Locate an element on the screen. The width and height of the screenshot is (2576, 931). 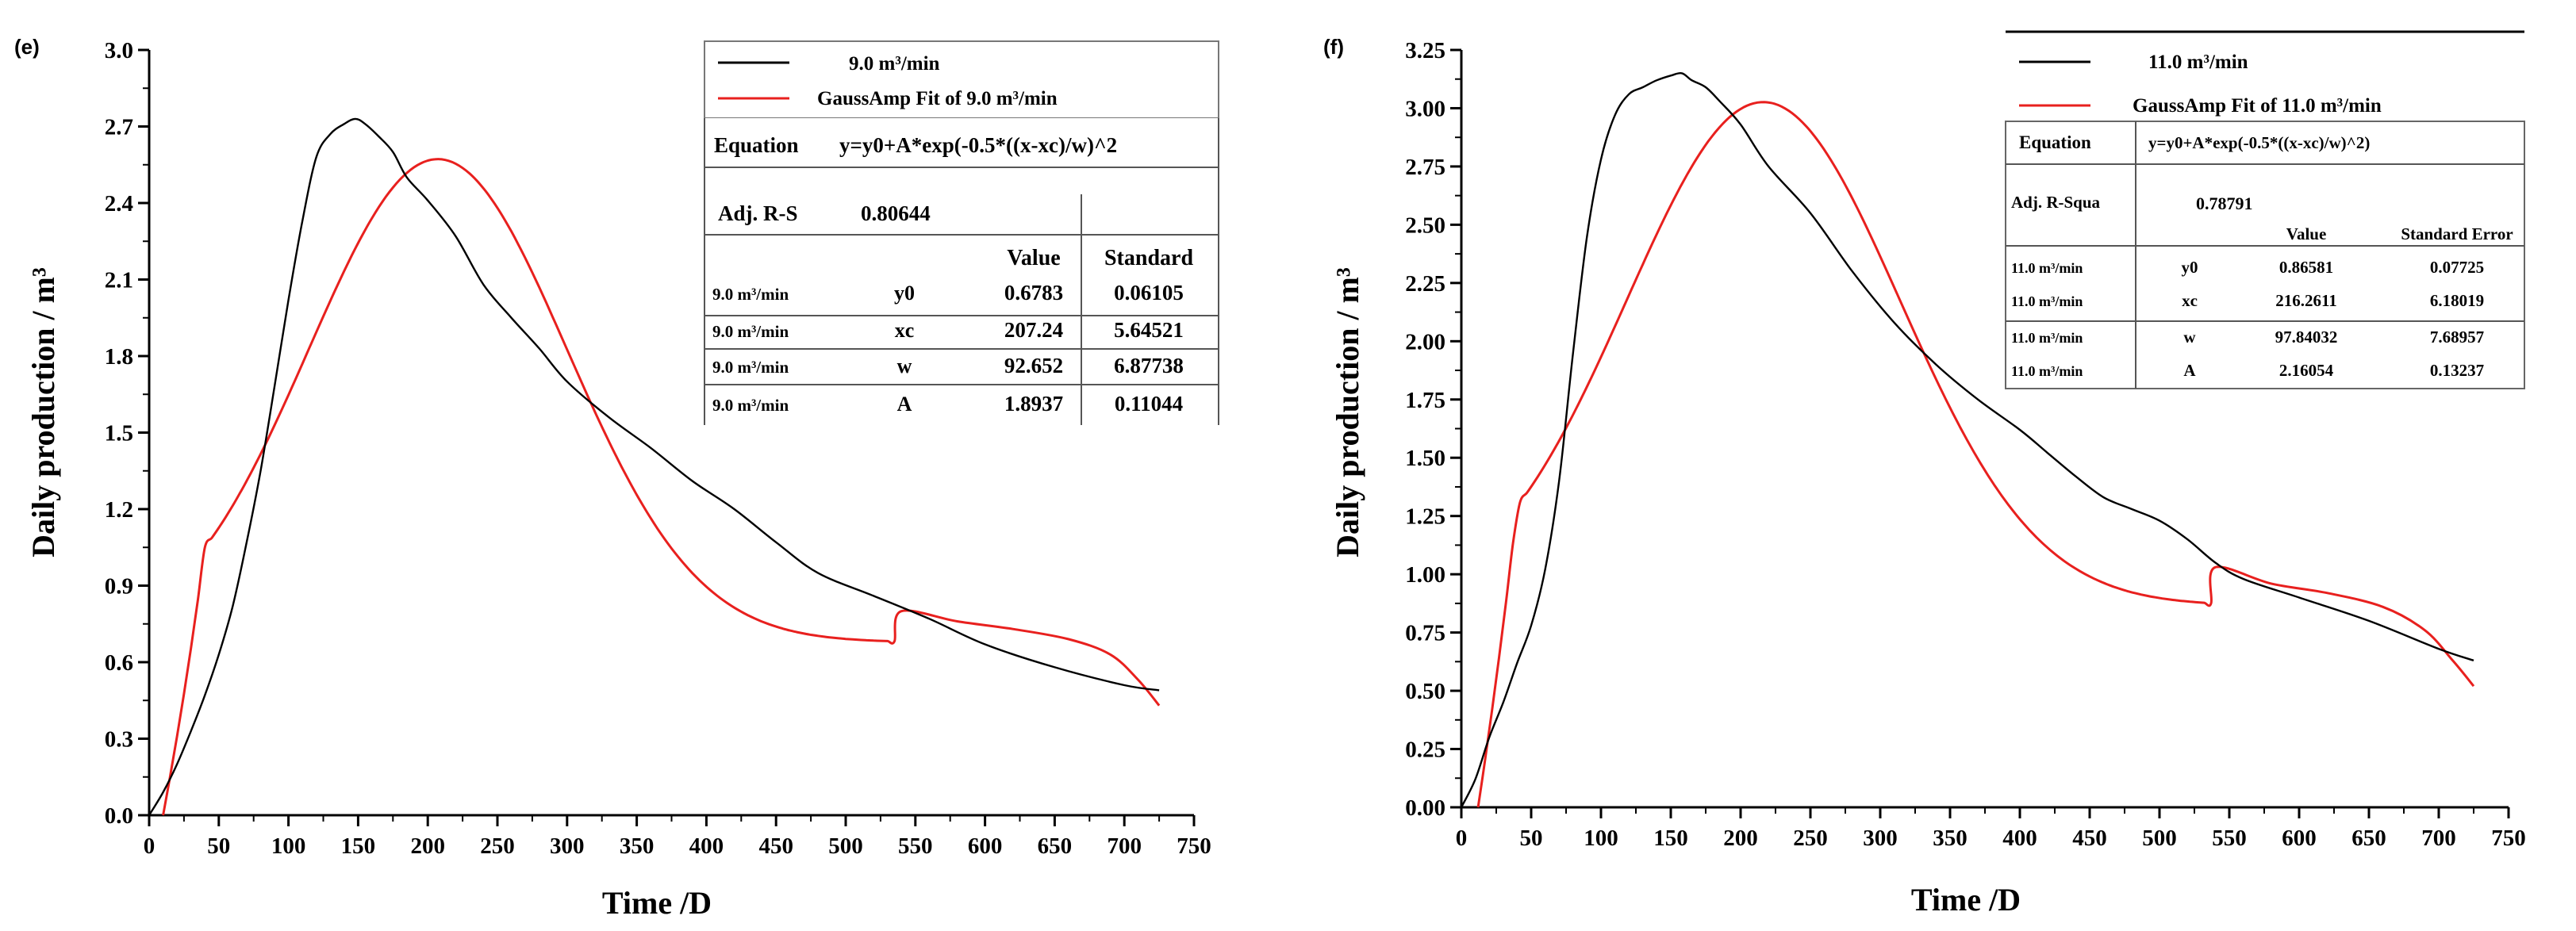
x-tick-label: 500 is located at coordinates (2159, 838).